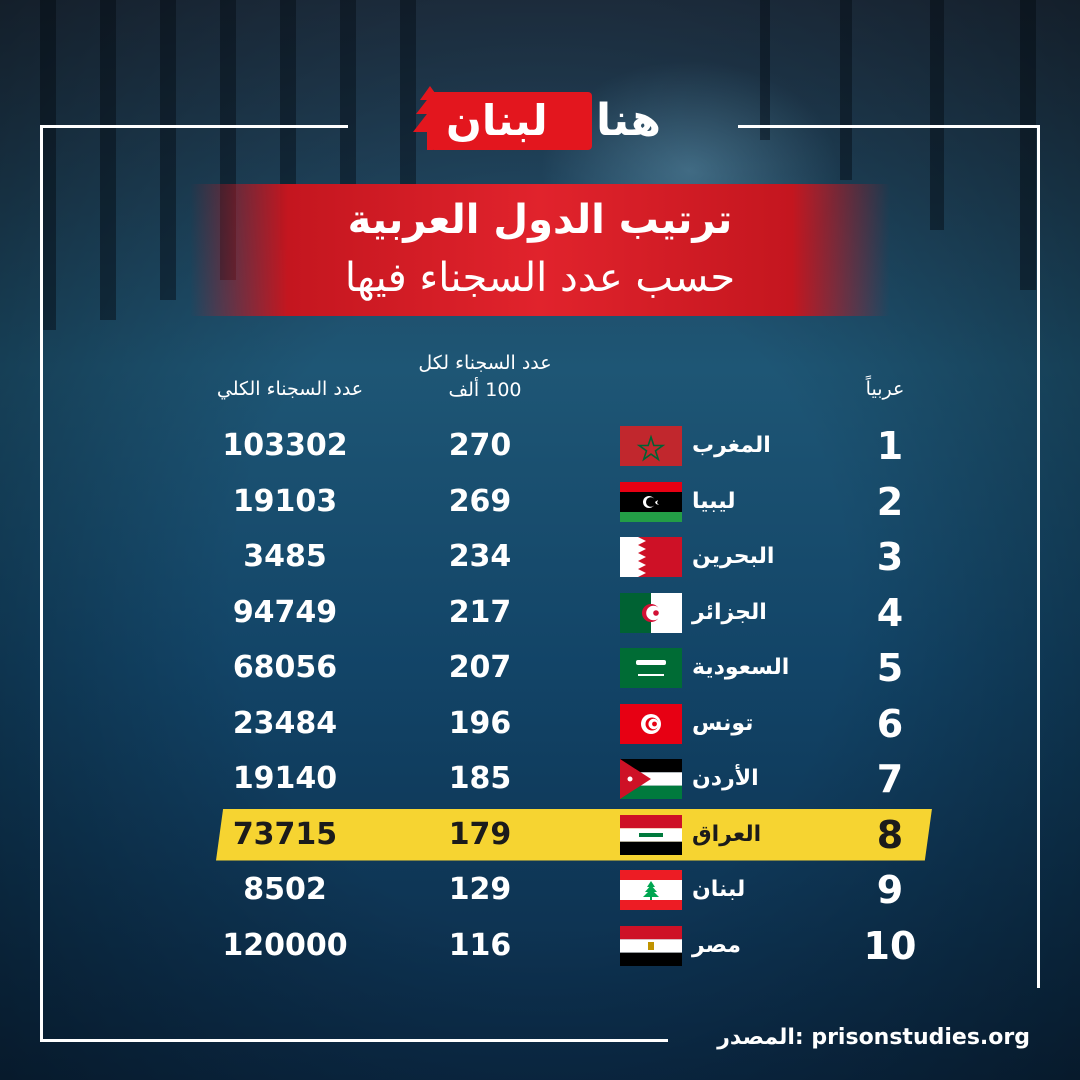 The height and width of the screenshot is (1080, 1080). Describe the element at coordinates (354, 1040) in the screenshot. I see `frame-bottom` at that location.